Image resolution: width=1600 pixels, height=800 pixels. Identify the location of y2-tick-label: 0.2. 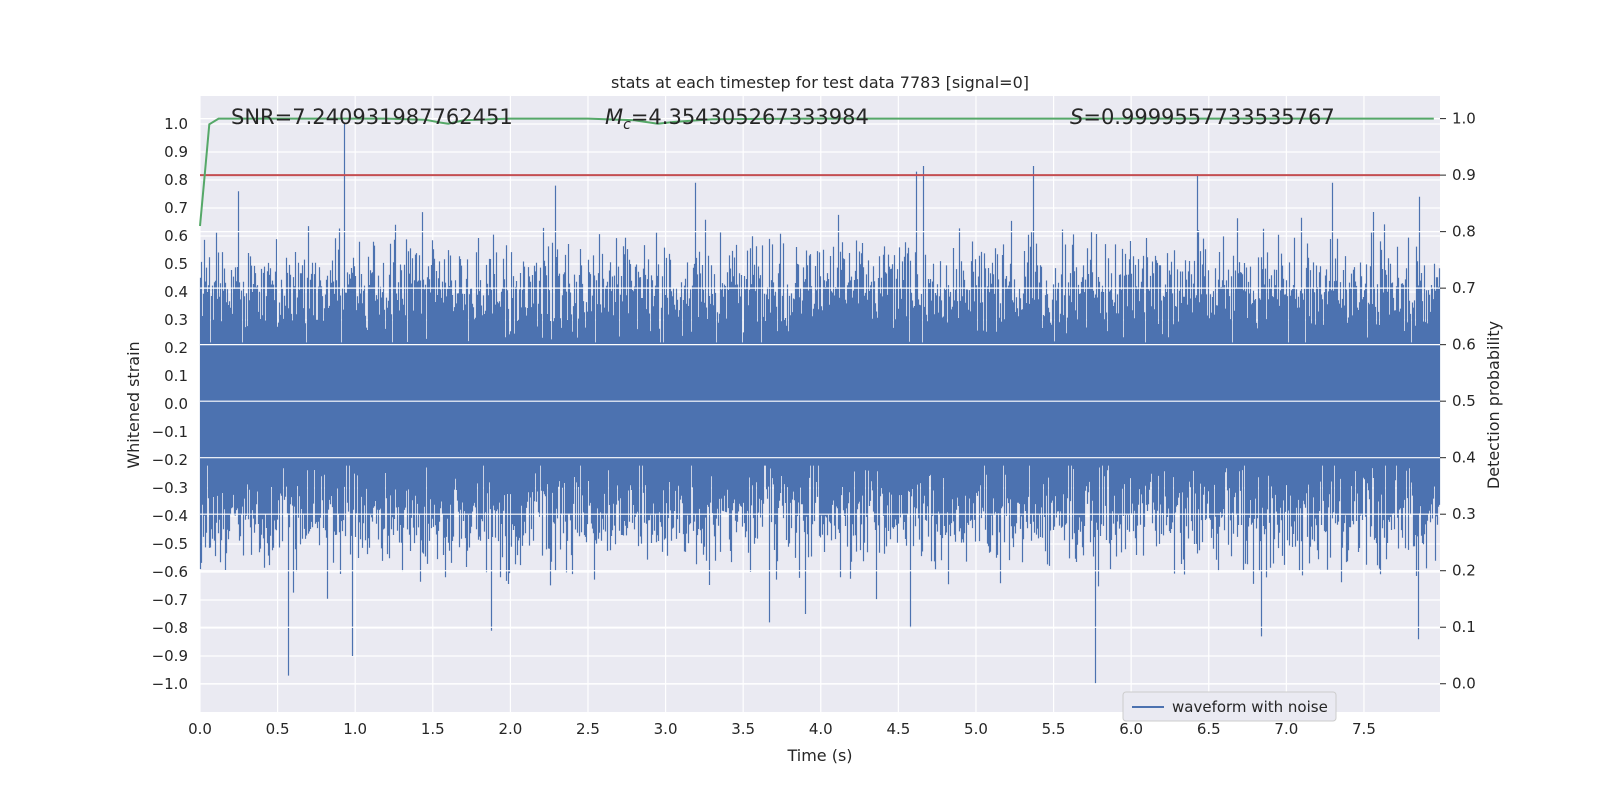
(1464, 571).